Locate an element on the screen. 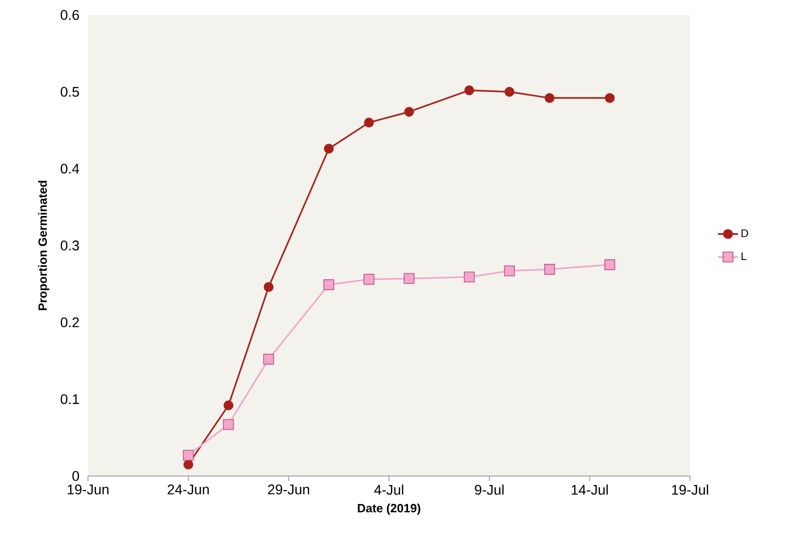 Image resolution: width=796 pixels, height=540 pixels. y-tick-label: 0 is located at coordinates (76, 476).